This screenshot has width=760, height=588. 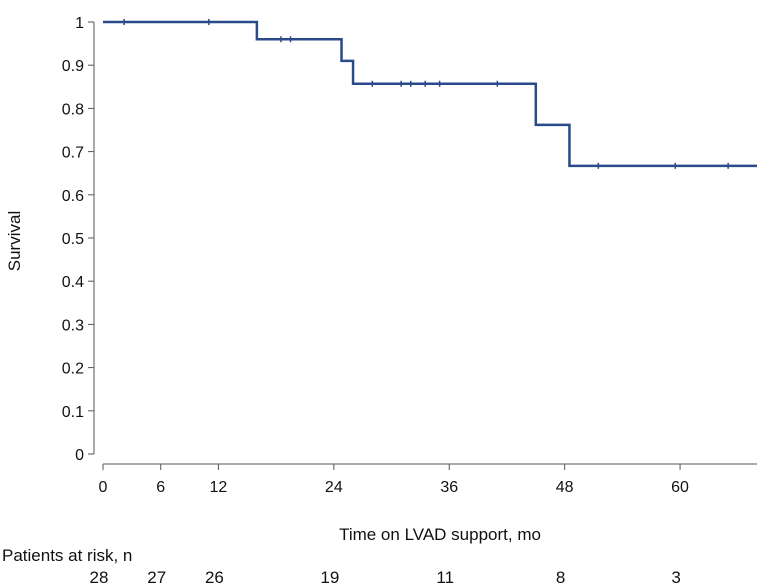 What do you see at coordinates (440, 534) in the screenshot?
I see `x-axis-title: Time on LVAD support, mo` at bounding box center [440, 534].